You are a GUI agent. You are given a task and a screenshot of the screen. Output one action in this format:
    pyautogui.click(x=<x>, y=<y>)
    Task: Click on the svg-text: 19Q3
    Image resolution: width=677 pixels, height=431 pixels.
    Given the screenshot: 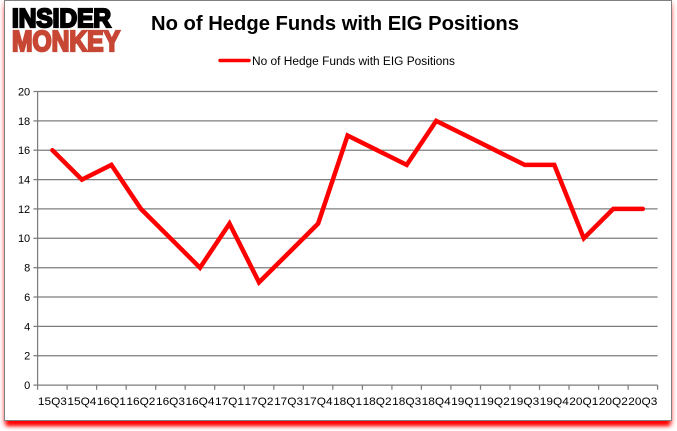 What is the action you would take?
    pyautogui.click(x=524, y=402)
    